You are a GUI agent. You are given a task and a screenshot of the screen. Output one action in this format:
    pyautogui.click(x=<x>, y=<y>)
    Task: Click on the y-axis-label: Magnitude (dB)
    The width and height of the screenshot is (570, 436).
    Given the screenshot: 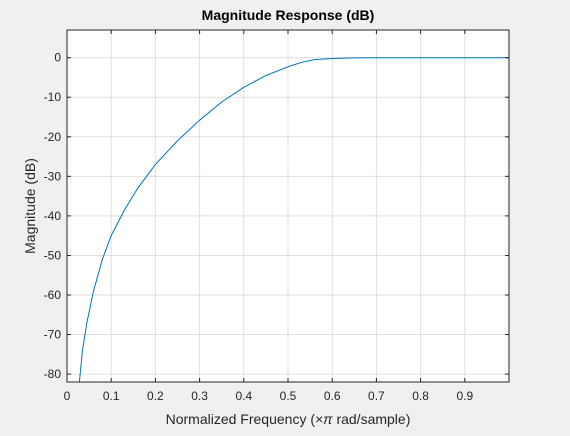 What is the action you would take?
    pyautogui.click(x=30, y=206)
    